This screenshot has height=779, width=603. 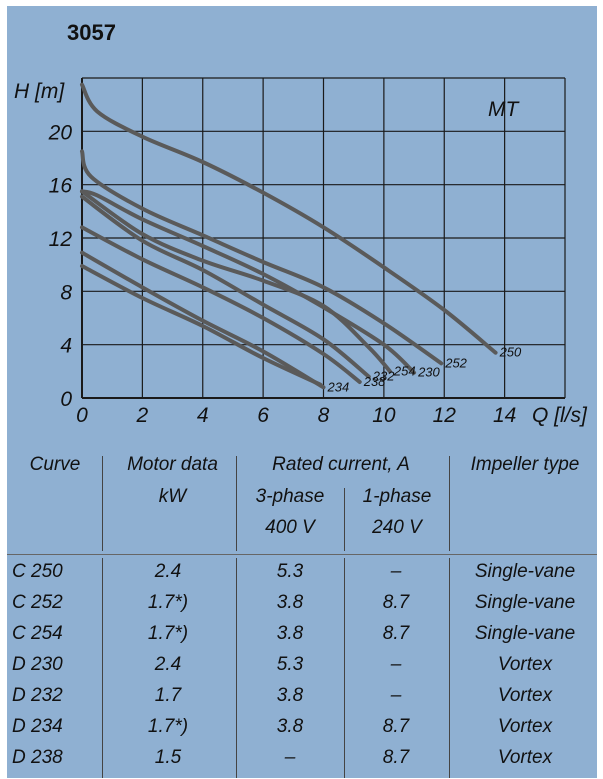 I want to click on y-axis-label: H [m], so click(x=39, y=91).